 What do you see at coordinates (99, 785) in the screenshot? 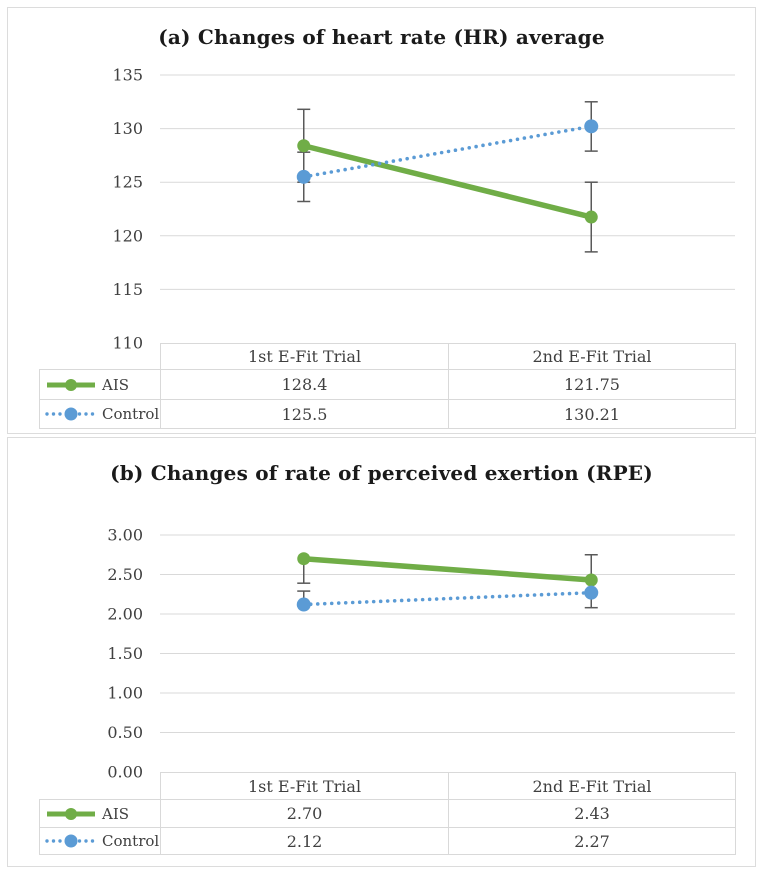
I see `rpe-table-corner-spacer` at bounding box center [99, 785].